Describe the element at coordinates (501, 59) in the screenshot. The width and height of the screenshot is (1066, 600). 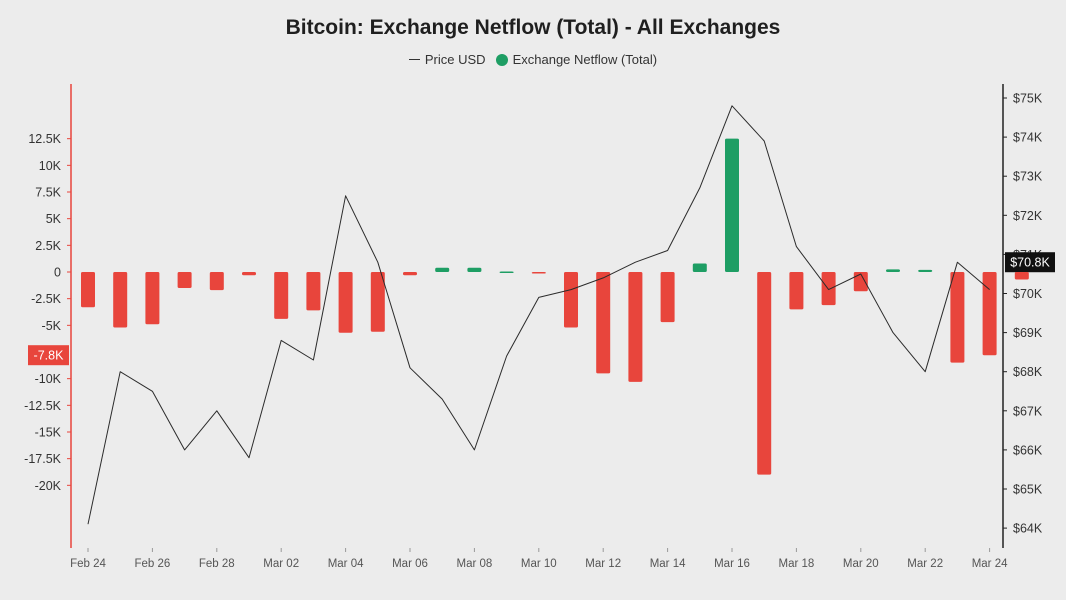
I see `dot-legend-icon` at that location.